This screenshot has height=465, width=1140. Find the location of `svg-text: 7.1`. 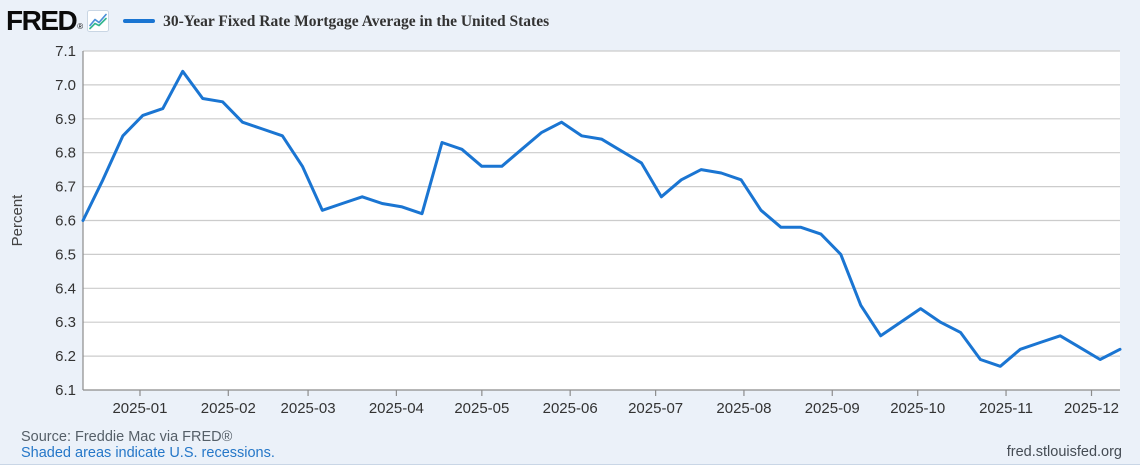

svg-text: 7.1 is located at coordinates (65, 51).